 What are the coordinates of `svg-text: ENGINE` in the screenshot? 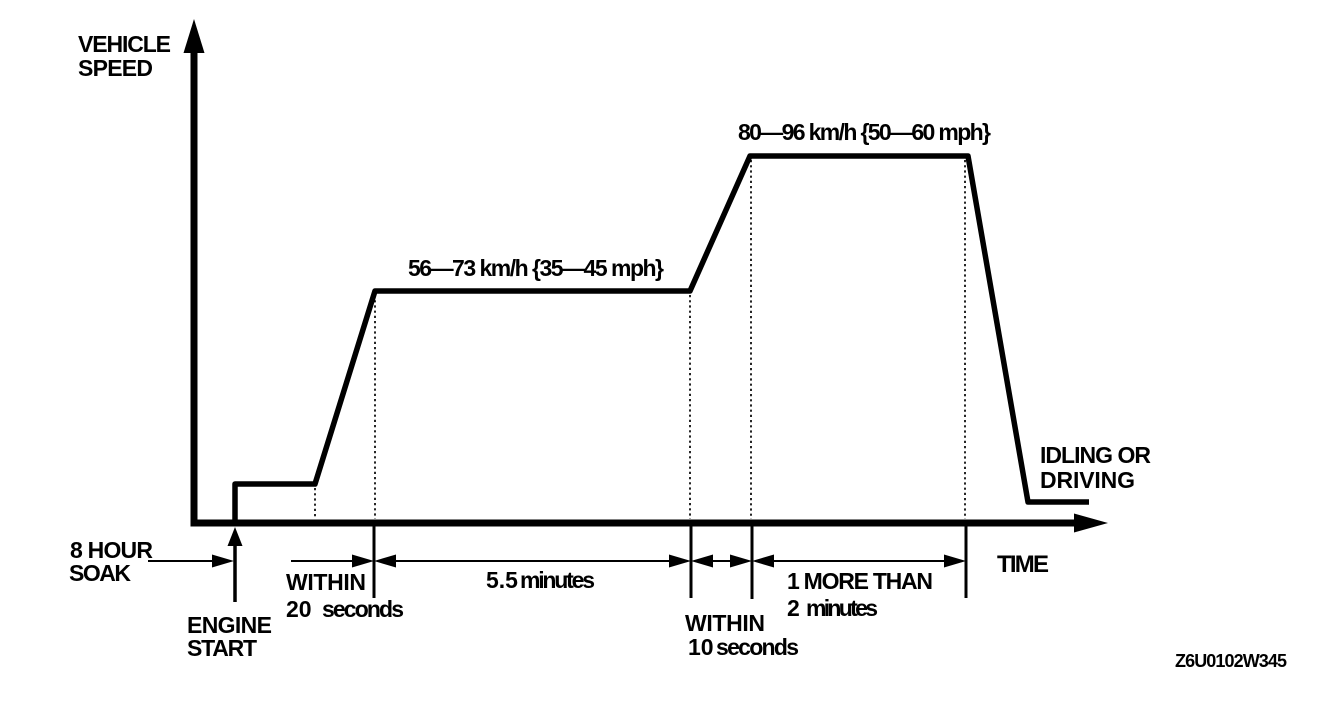 It's located at (229, 625).